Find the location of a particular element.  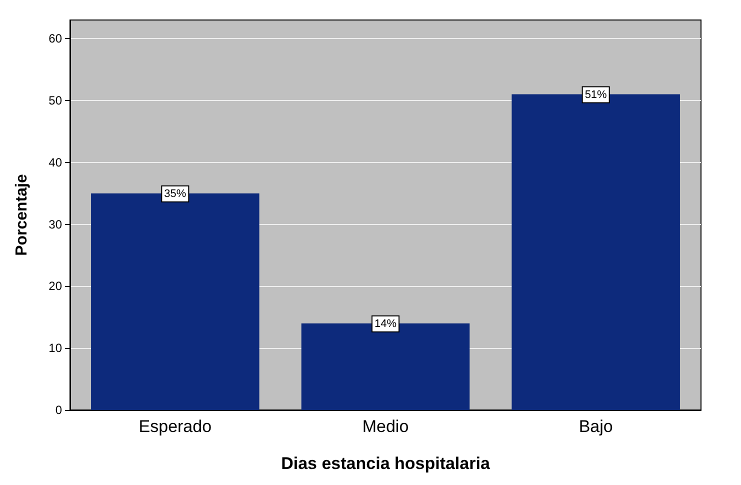

x-tick-label: Medio is located at coordinates (385, 426).